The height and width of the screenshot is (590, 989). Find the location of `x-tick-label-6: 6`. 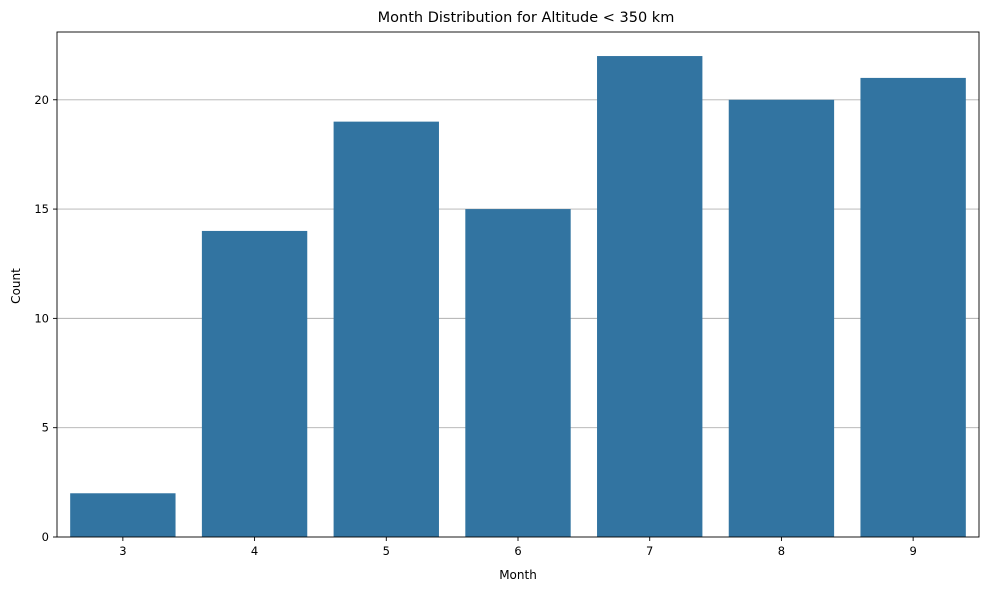

x-tick-label-6: 6 is located at coordinates (517, 551).